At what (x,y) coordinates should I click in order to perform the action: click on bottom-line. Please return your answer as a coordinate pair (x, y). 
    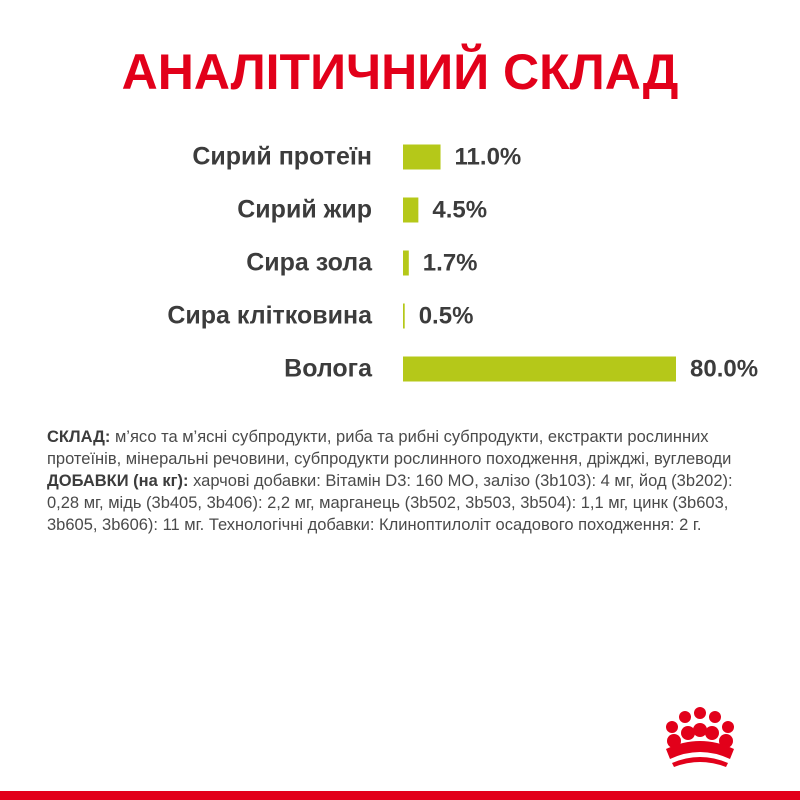
    Looking at the image, I should click on (400, 795).